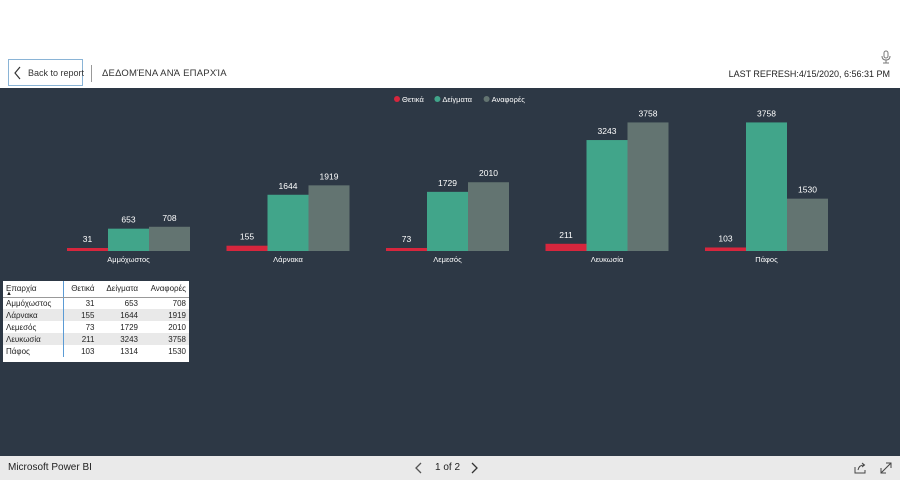 This screenshot has width=900, height=480. I want to click on legend-label: Δείγματα, so click(457, 99).